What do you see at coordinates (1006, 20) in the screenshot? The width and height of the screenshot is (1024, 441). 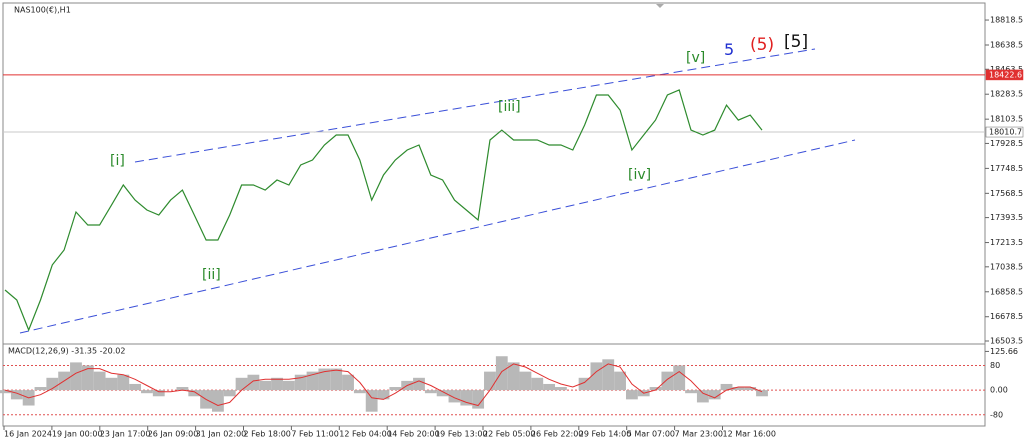 I see `y-tick-label: 18818.5` at bounding box center [1006, 20].